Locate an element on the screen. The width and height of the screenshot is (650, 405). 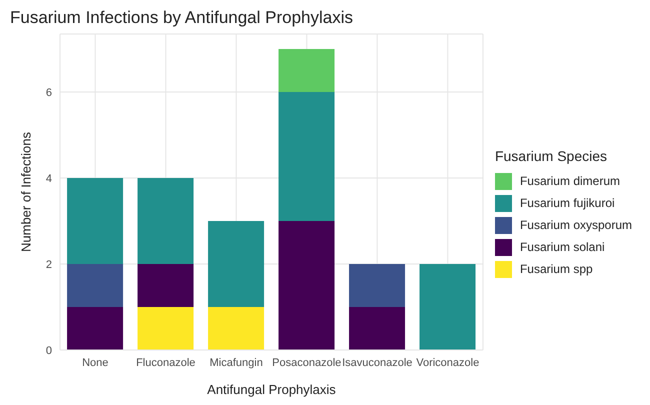
legend-label: Fusarium oxysporum is located at coordinates (576, 225).